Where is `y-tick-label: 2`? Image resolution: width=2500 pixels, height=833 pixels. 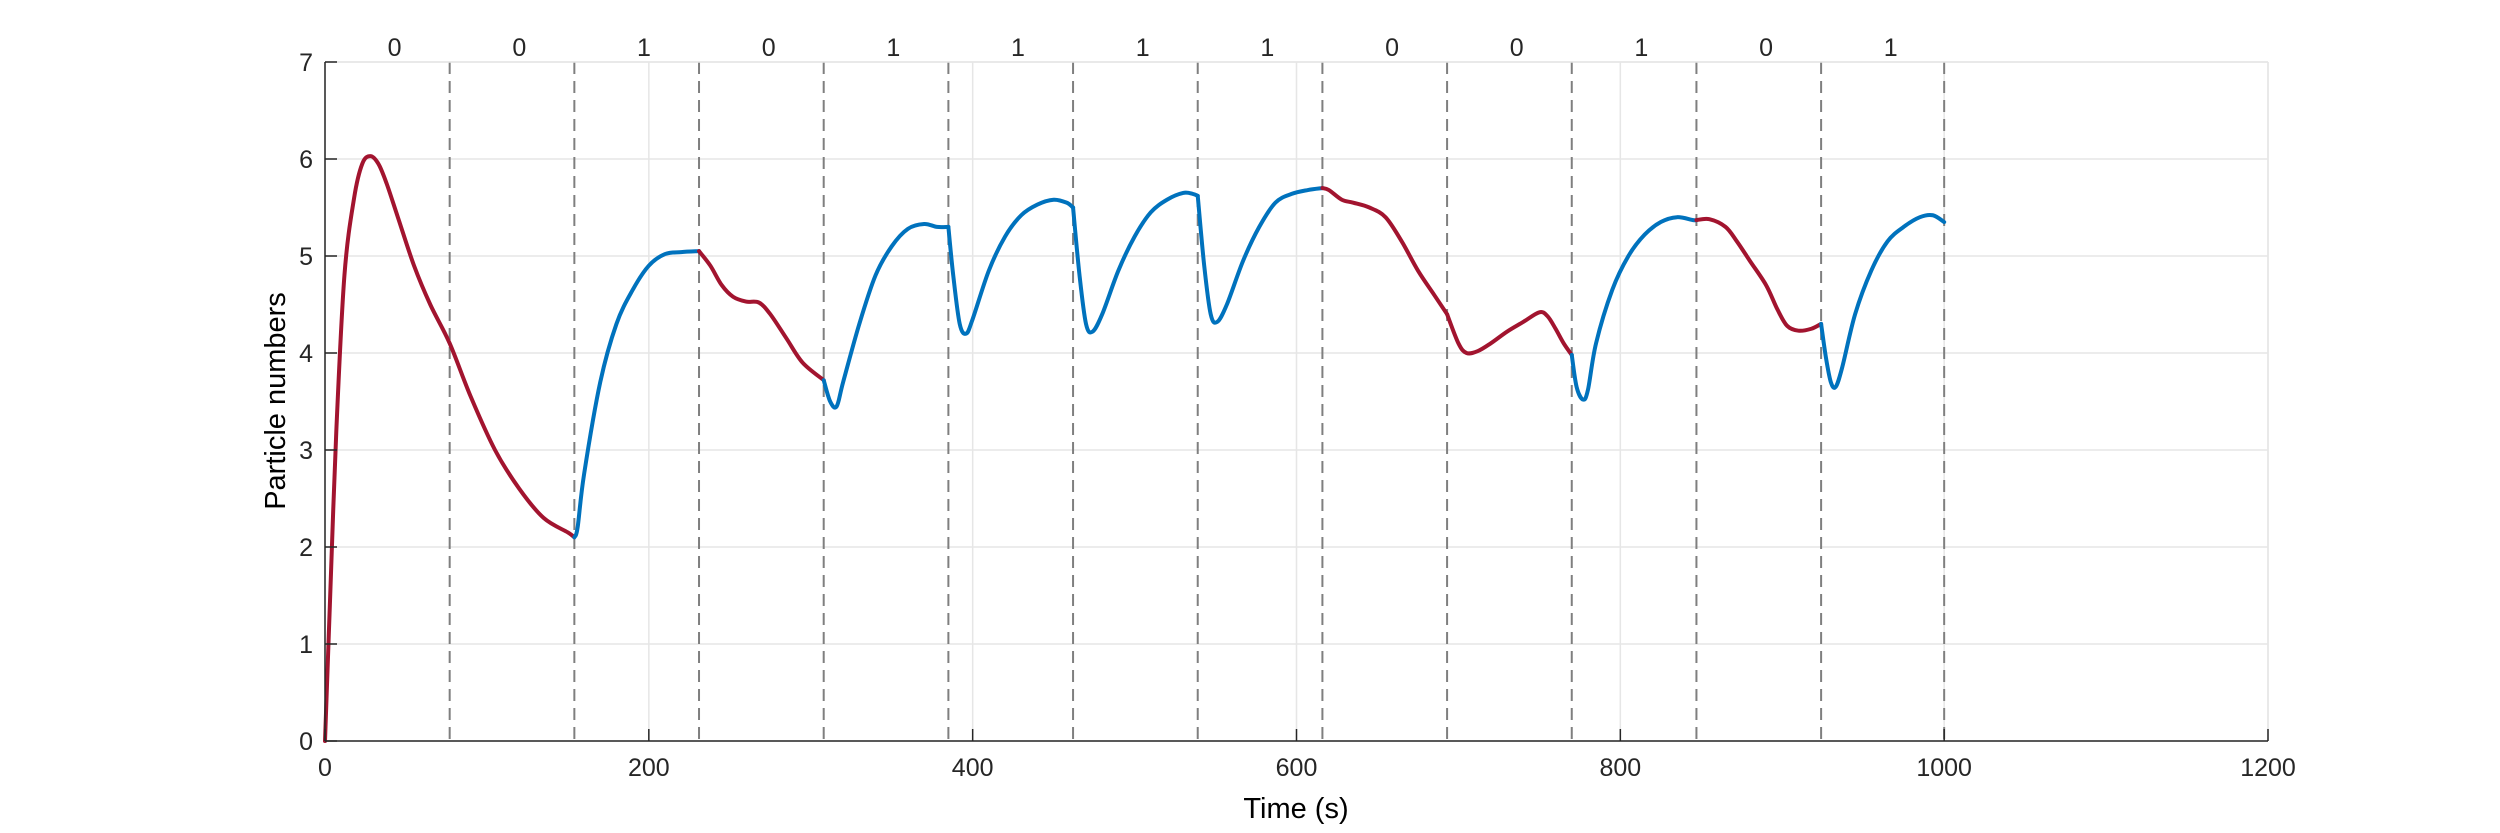 y-tick-label: 2 is located at coordinates (306, 548).